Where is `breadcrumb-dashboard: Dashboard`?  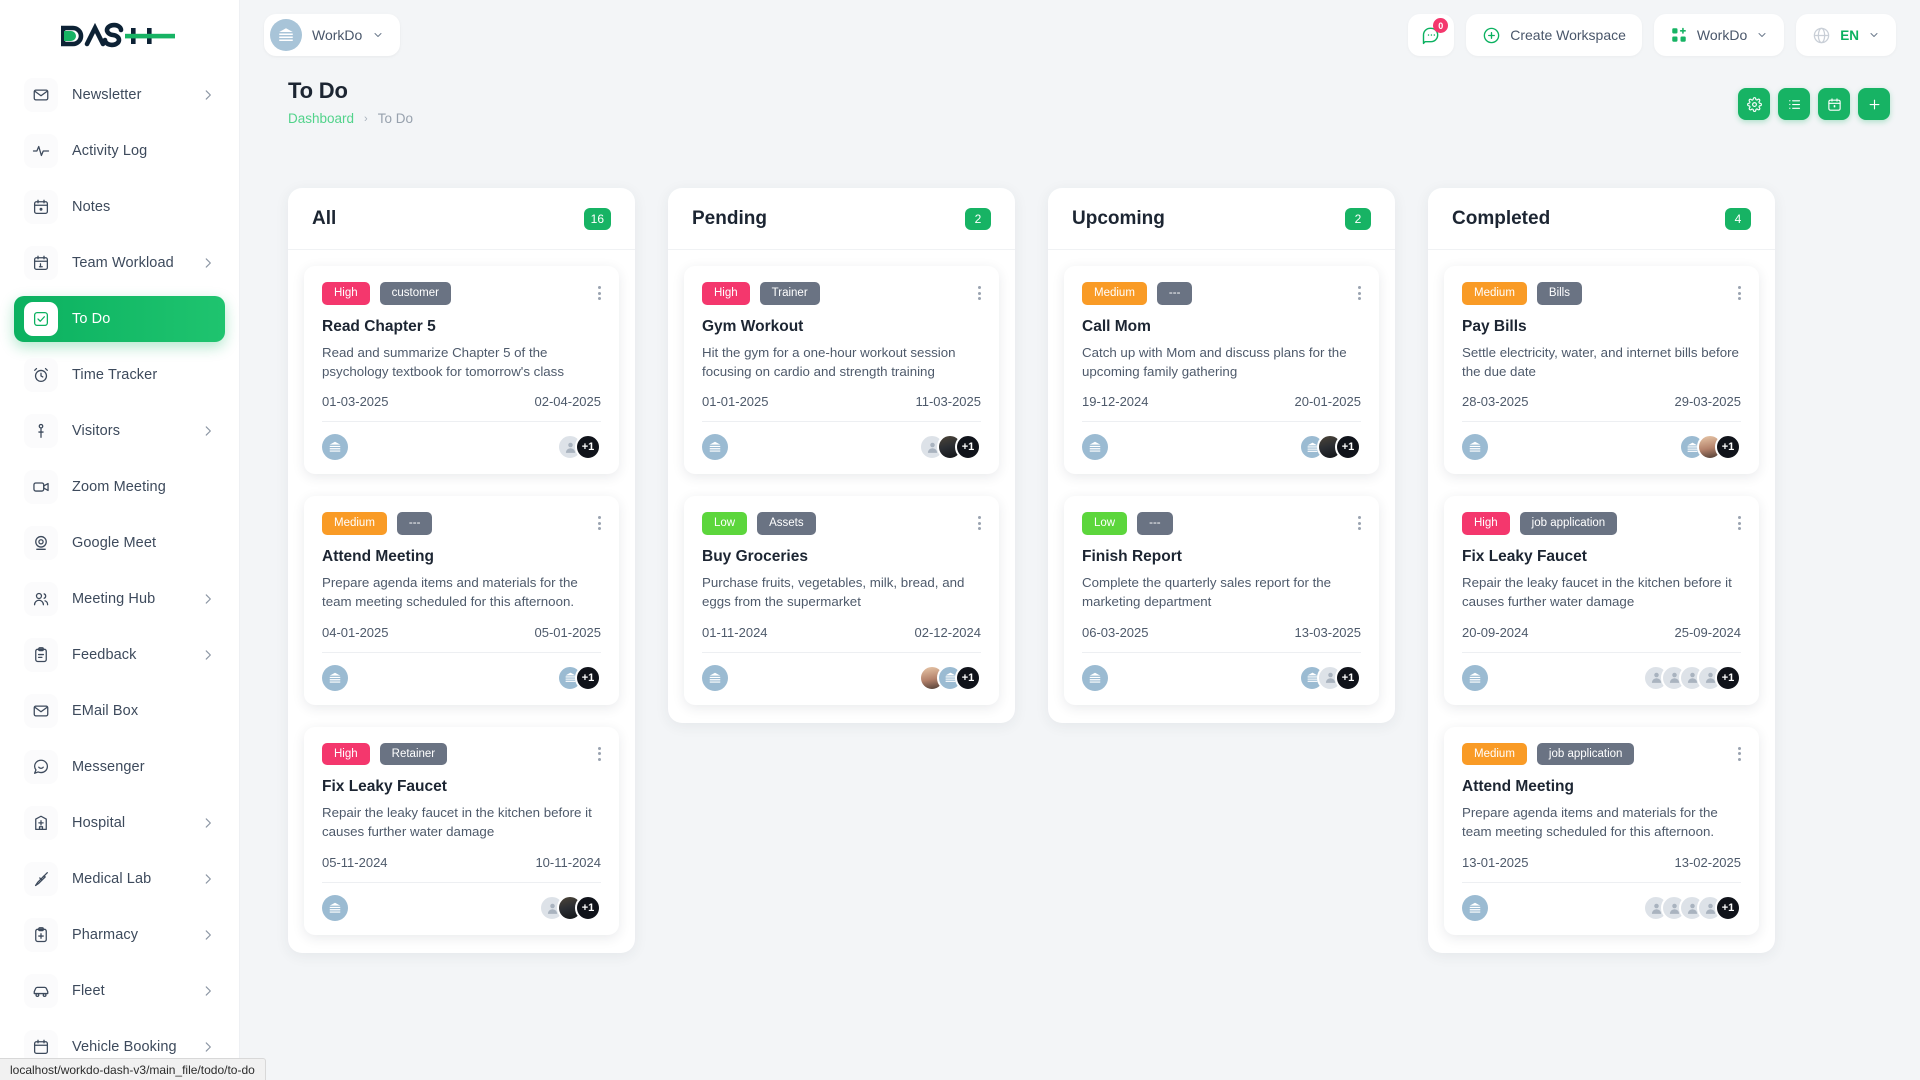
breadcrumb-dashboard: Dashboard is located at coordinates (321, 118).